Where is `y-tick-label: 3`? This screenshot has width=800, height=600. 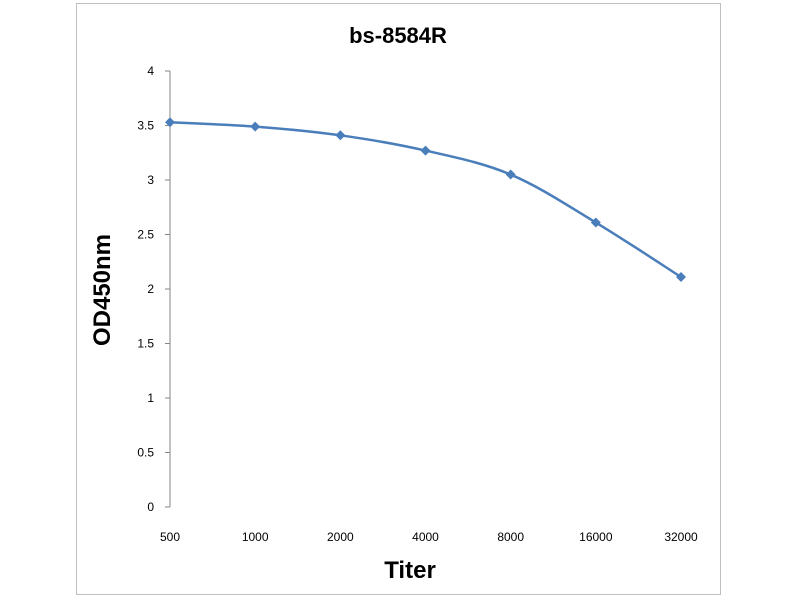
y-tick-label: 3 is located at coordinates (150, 180).